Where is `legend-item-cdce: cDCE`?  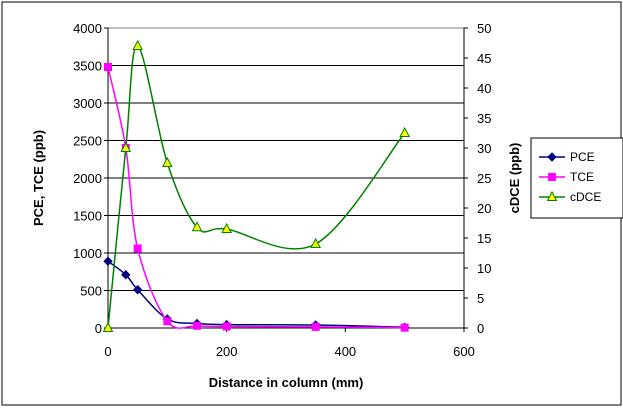
legend-item-cdce: cDCE is located at coordinates (570, 197).